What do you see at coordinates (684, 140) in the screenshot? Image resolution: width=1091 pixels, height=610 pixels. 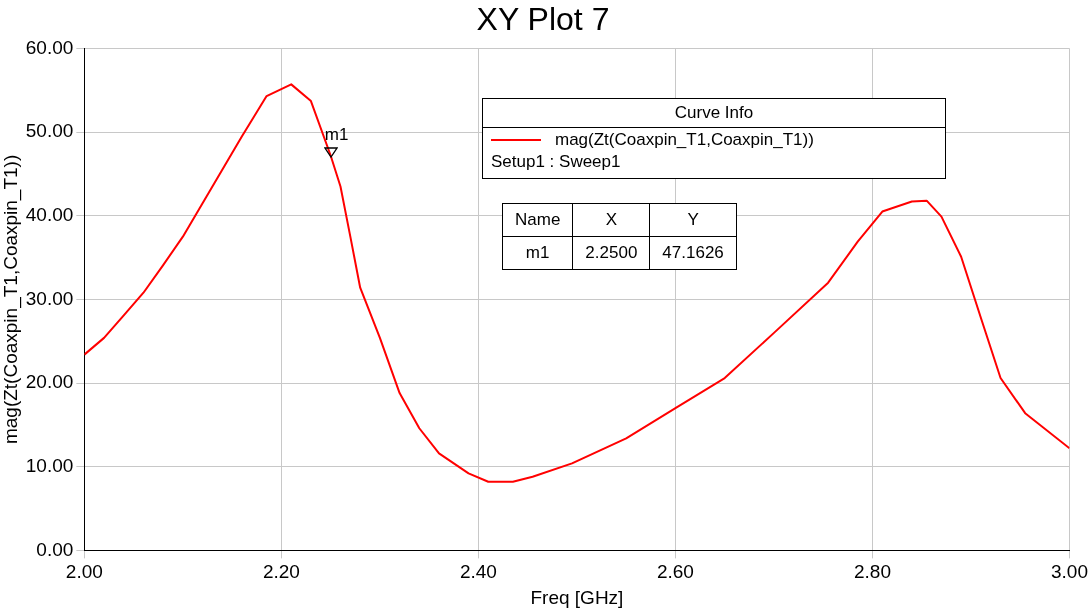 I see `legend-label: mag(Zt(Coaxpin_T1,Coaxpin_T1))` at bounding box center [684, 140].